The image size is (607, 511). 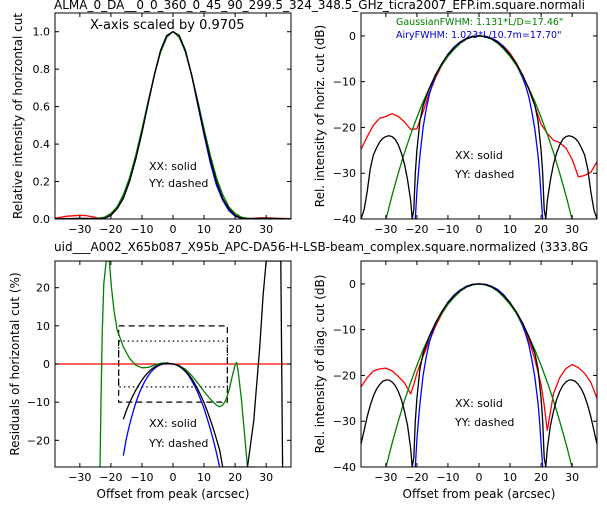 I want to click on ylabel: Rel. intensity of diag. cut (dB), so click(x=320, y=364).